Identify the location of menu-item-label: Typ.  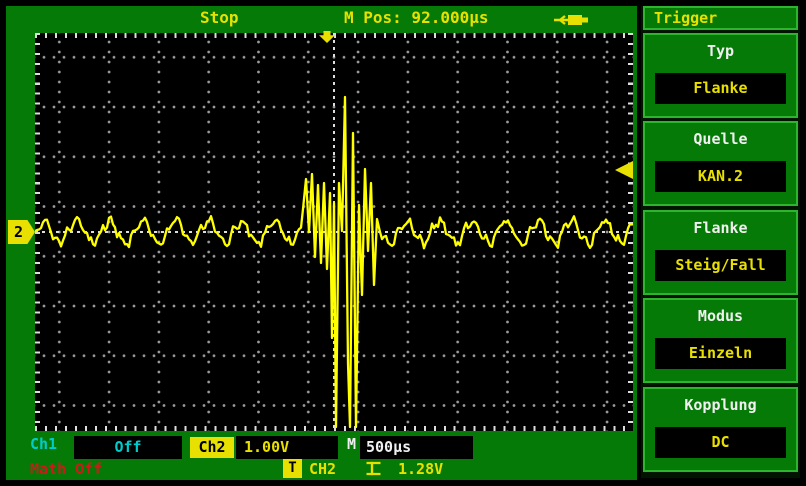
(720, 51).